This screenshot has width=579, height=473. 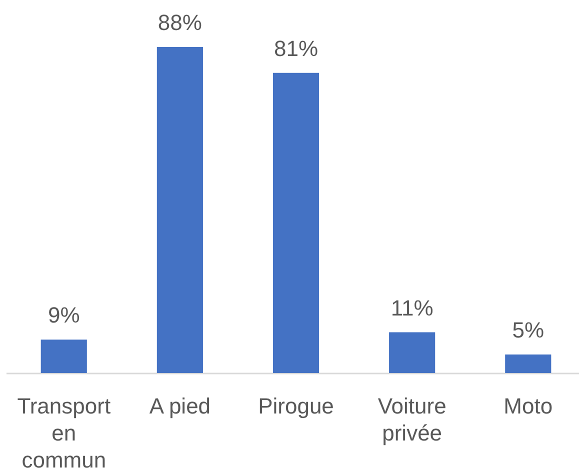 What do you see at coordinates (412, 307) in the screenshot?
I see `data-label: 11%` at bounding box center [412, 307].